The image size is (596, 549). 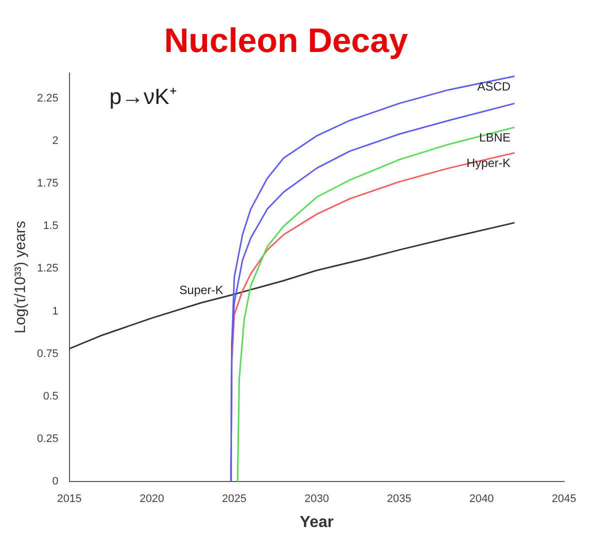 What do you see at coordinates (142, 96) in the screenshot?
I see `annotation: p→νK⁺` at bounding box center [142, 96].